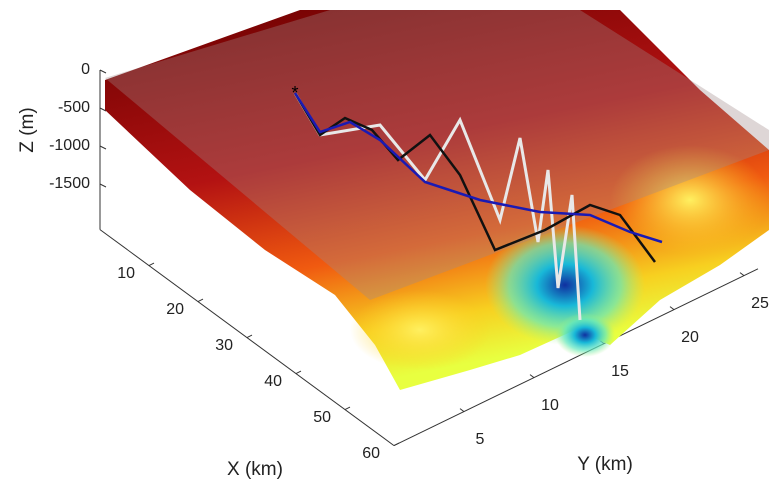  What do you see at coordinates (322, 417) in the screenshot?
I see `x-tick-label: 50` at bounding box center [322, 417].